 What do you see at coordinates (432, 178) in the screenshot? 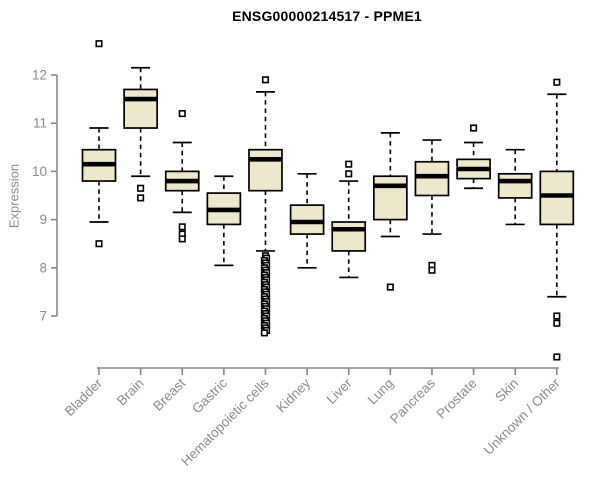
I see `box-pancreas` at bounding box center [432, 178].